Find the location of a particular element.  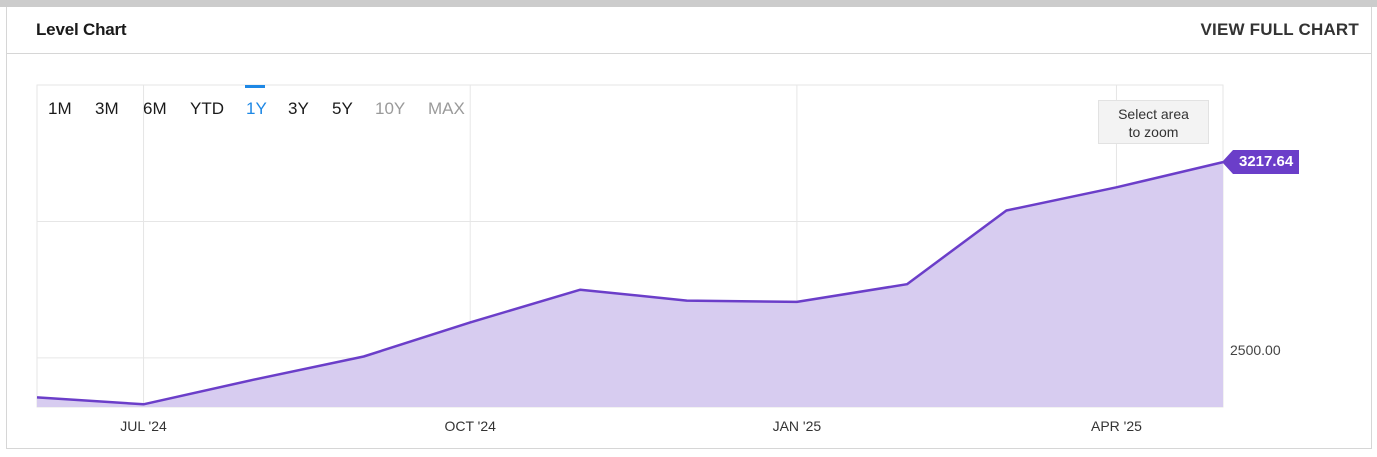

x-tick-label: JUL '24 is located at coordinates (143, 426).